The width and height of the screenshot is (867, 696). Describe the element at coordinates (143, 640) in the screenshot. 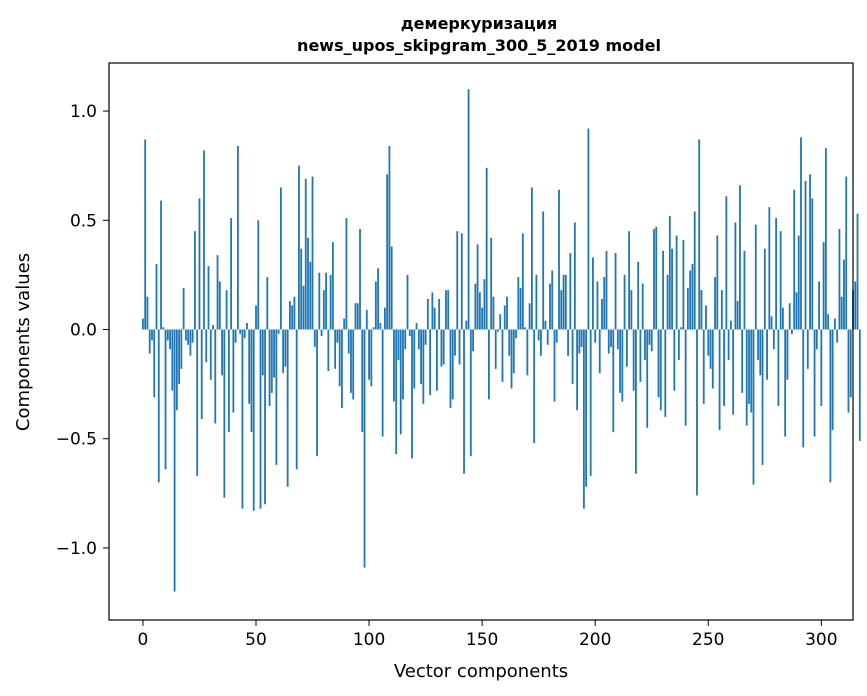

I see `x-tick-label: 0` at that location.